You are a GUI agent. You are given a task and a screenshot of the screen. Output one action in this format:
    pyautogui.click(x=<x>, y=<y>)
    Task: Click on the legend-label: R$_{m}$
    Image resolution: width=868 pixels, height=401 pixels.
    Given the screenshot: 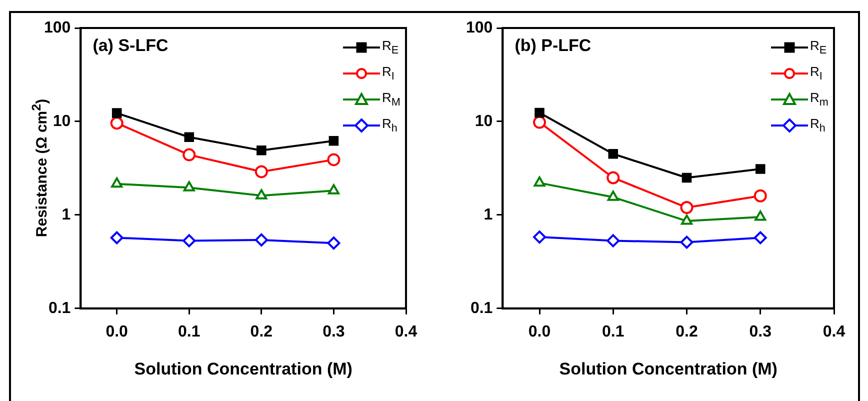 What is the action you would take?
    pyautogui.click(x=819, y=99)
    